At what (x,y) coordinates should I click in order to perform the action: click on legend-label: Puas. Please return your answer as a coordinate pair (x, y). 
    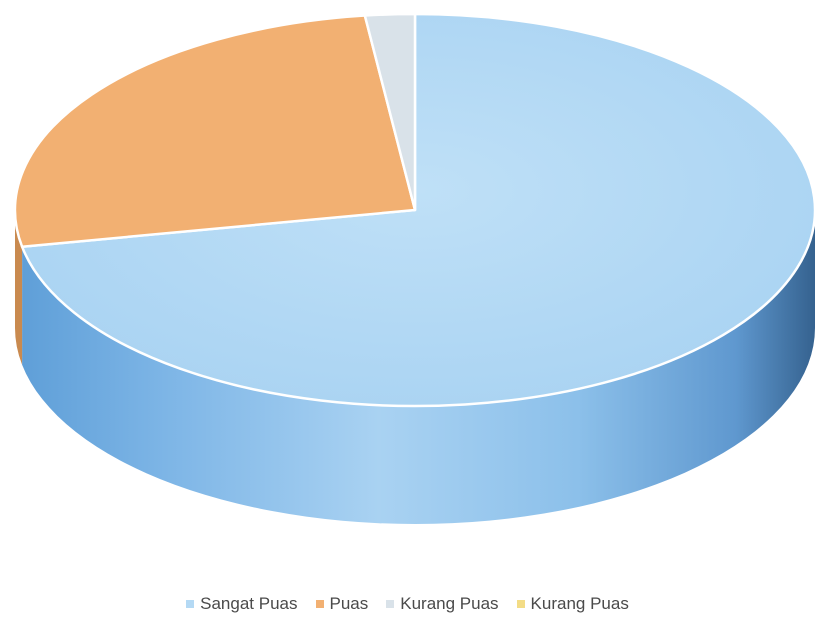
    Looking at the image, I should click on (349, 603).